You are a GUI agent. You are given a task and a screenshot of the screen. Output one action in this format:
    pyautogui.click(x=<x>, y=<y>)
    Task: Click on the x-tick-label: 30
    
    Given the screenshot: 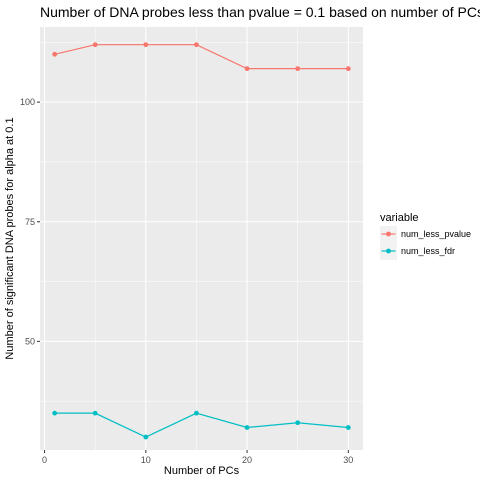 What is the action you would take?
    pyautogui.click(x=348, y=460)
    